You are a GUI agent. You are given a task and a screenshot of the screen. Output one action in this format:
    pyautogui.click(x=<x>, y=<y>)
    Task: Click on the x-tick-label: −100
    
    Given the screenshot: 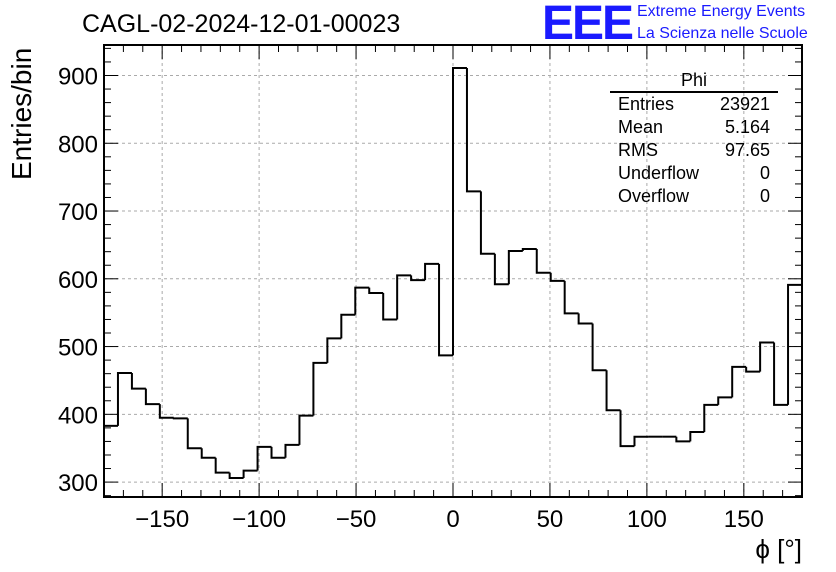 What is the action you would take?
    pyautogui.click(x=259, y=519)
    